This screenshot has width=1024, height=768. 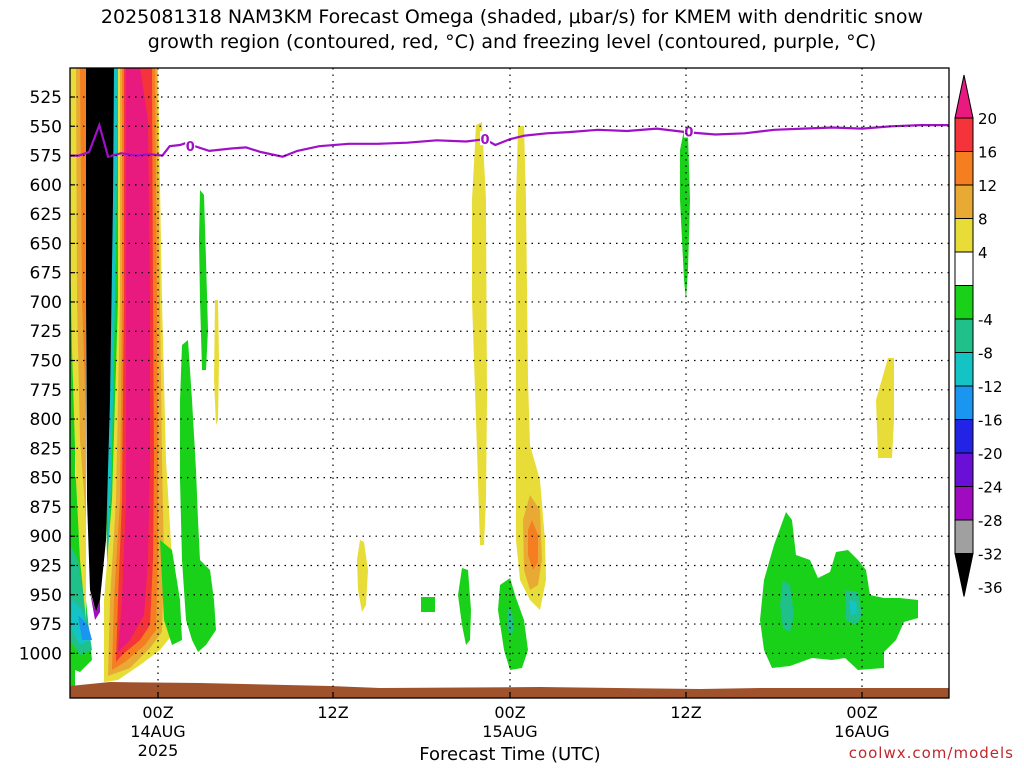 I want to click on x-axis-label: Forecast Time (UTC), so click(x=510, y=754).